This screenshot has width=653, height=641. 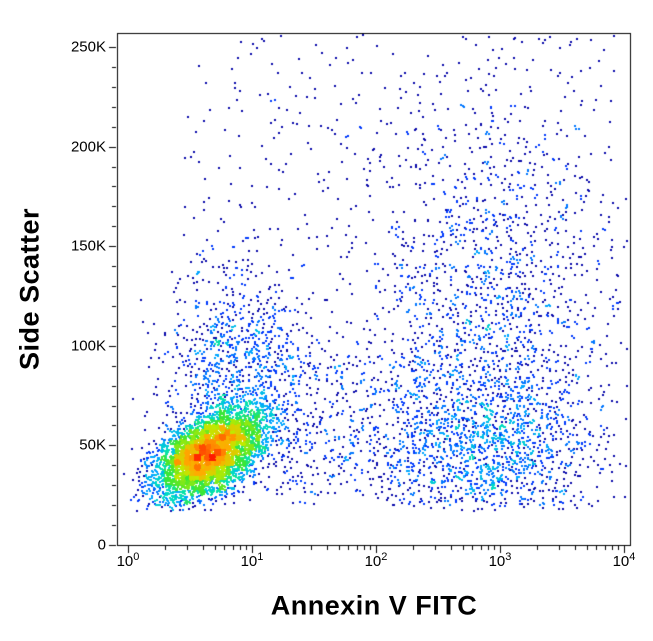 What do you see at coordinates (374, 605) in the screenshot?
I see `x-axis-title: Annexin V FITC` at bounding box center [374, 605].